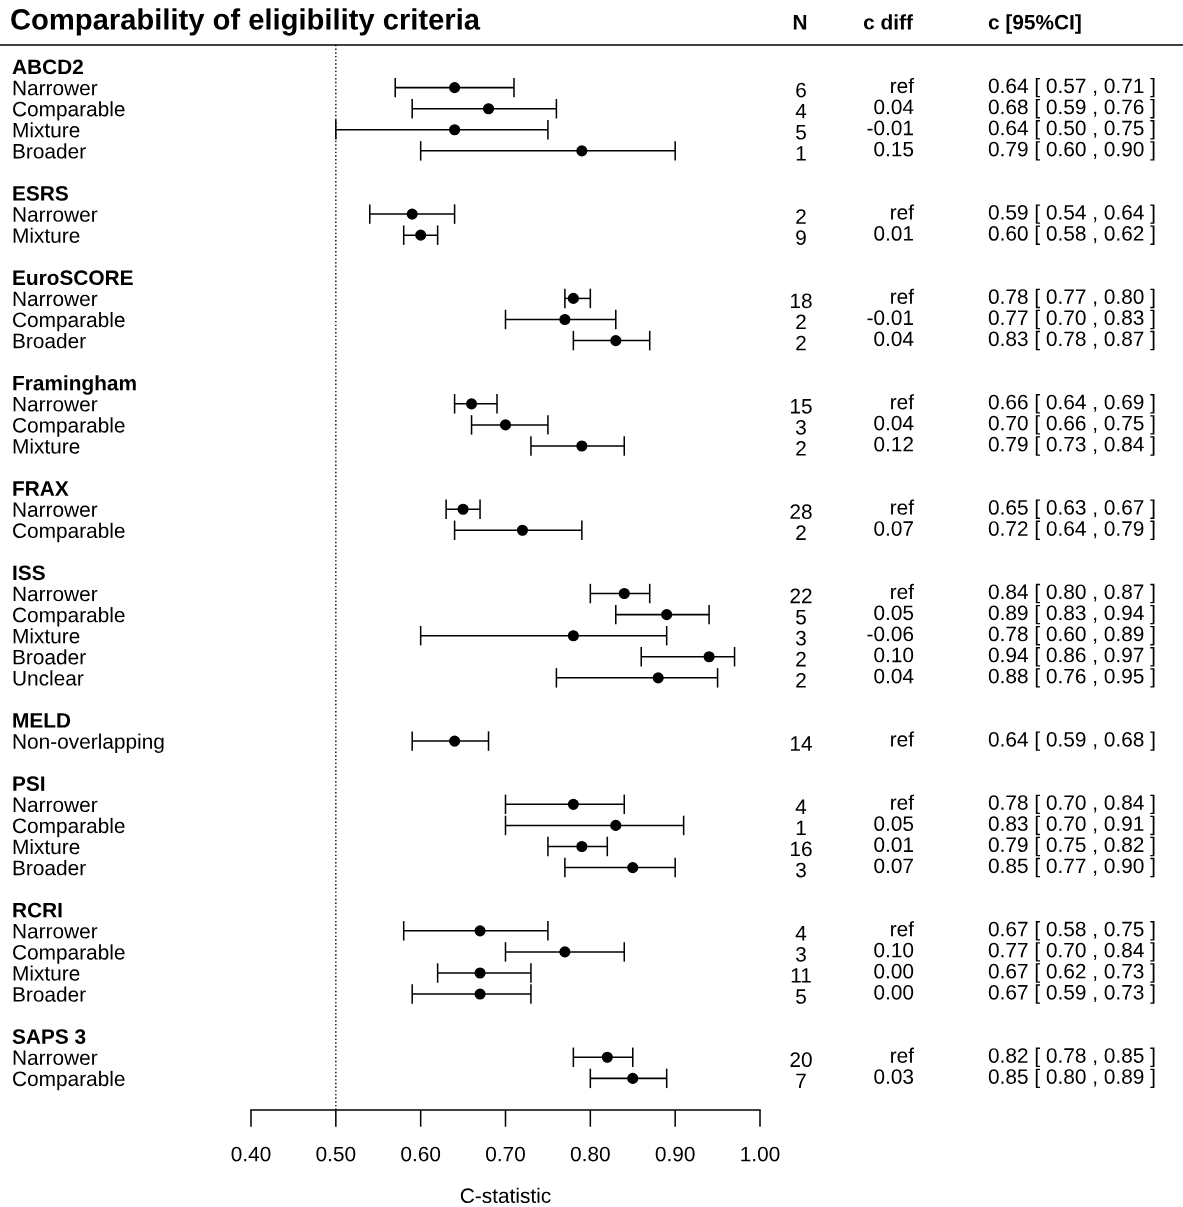  Describe the element at coordinates (1071, 298) in the screenshot. I see `data-label: 0.78 [ 0.77 , 0.80 ]` at that location.